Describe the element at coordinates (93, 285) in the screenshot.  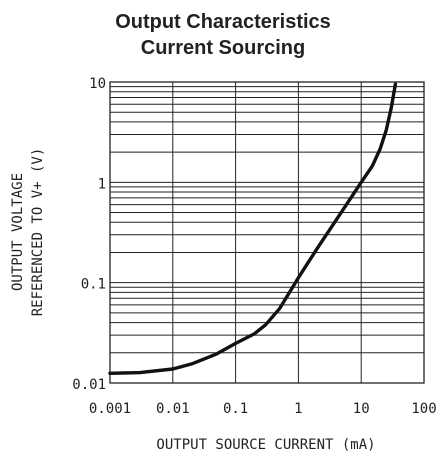
I see `y-tick-label: 0.1` at that location.